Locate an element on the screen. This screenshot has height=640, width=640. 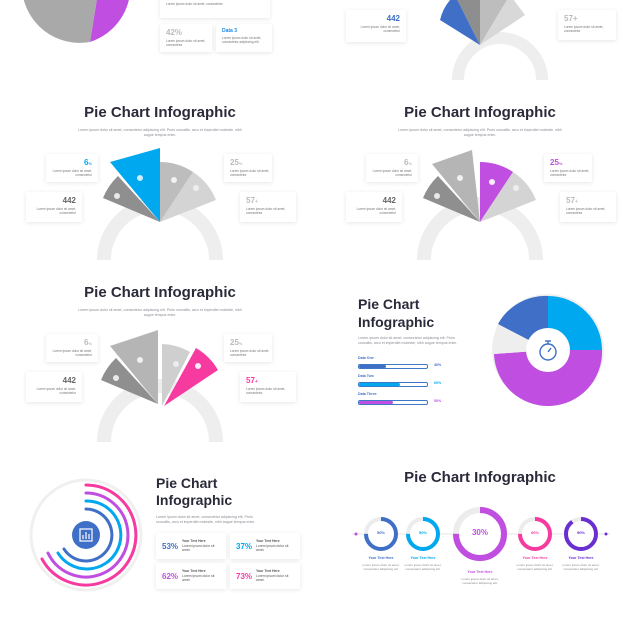
card-value: 42% is located at coordinates (174, 32).